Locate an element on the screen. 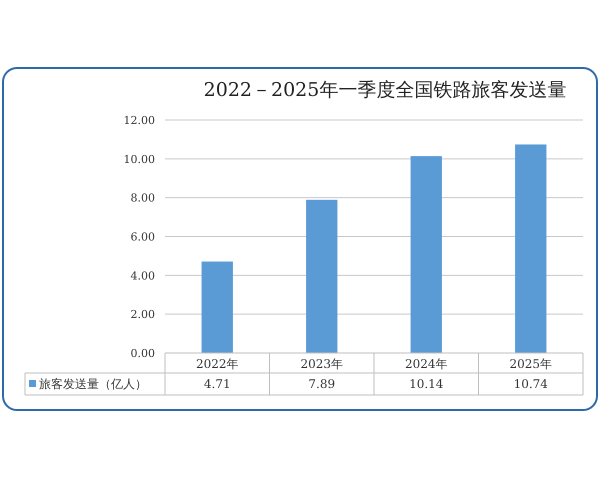 This screenshot has width=600, height=480. legend-label: 旅客发送量（亿人） is located at coordinates (93, 384).